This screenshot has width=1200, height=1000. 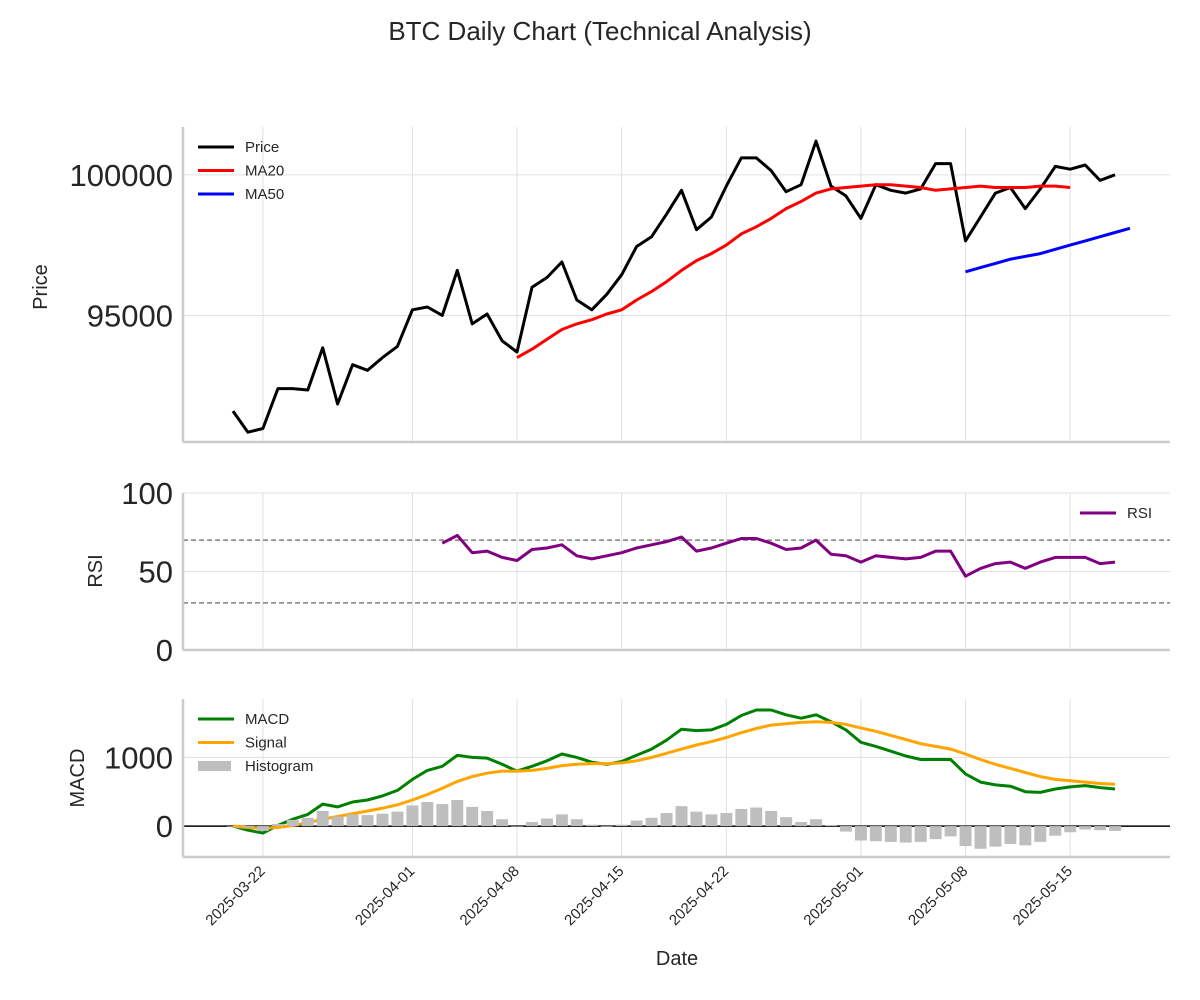 I want to click on price-legend: Price MA20 MA50, so click(x=241, y=171).